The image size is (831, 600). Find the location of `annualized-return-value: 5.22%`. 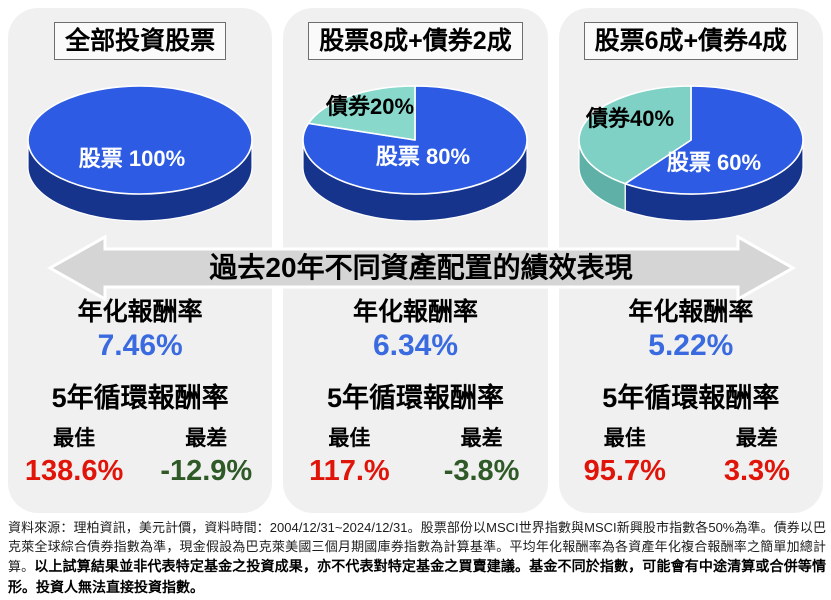

annualized-return-value: 5.22% is located at coordinates (691, 345).